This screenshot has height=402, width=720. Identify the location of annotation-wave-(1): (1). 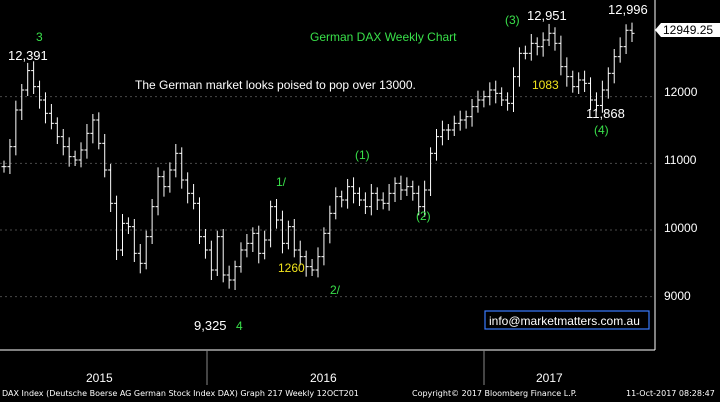
(362, 155).